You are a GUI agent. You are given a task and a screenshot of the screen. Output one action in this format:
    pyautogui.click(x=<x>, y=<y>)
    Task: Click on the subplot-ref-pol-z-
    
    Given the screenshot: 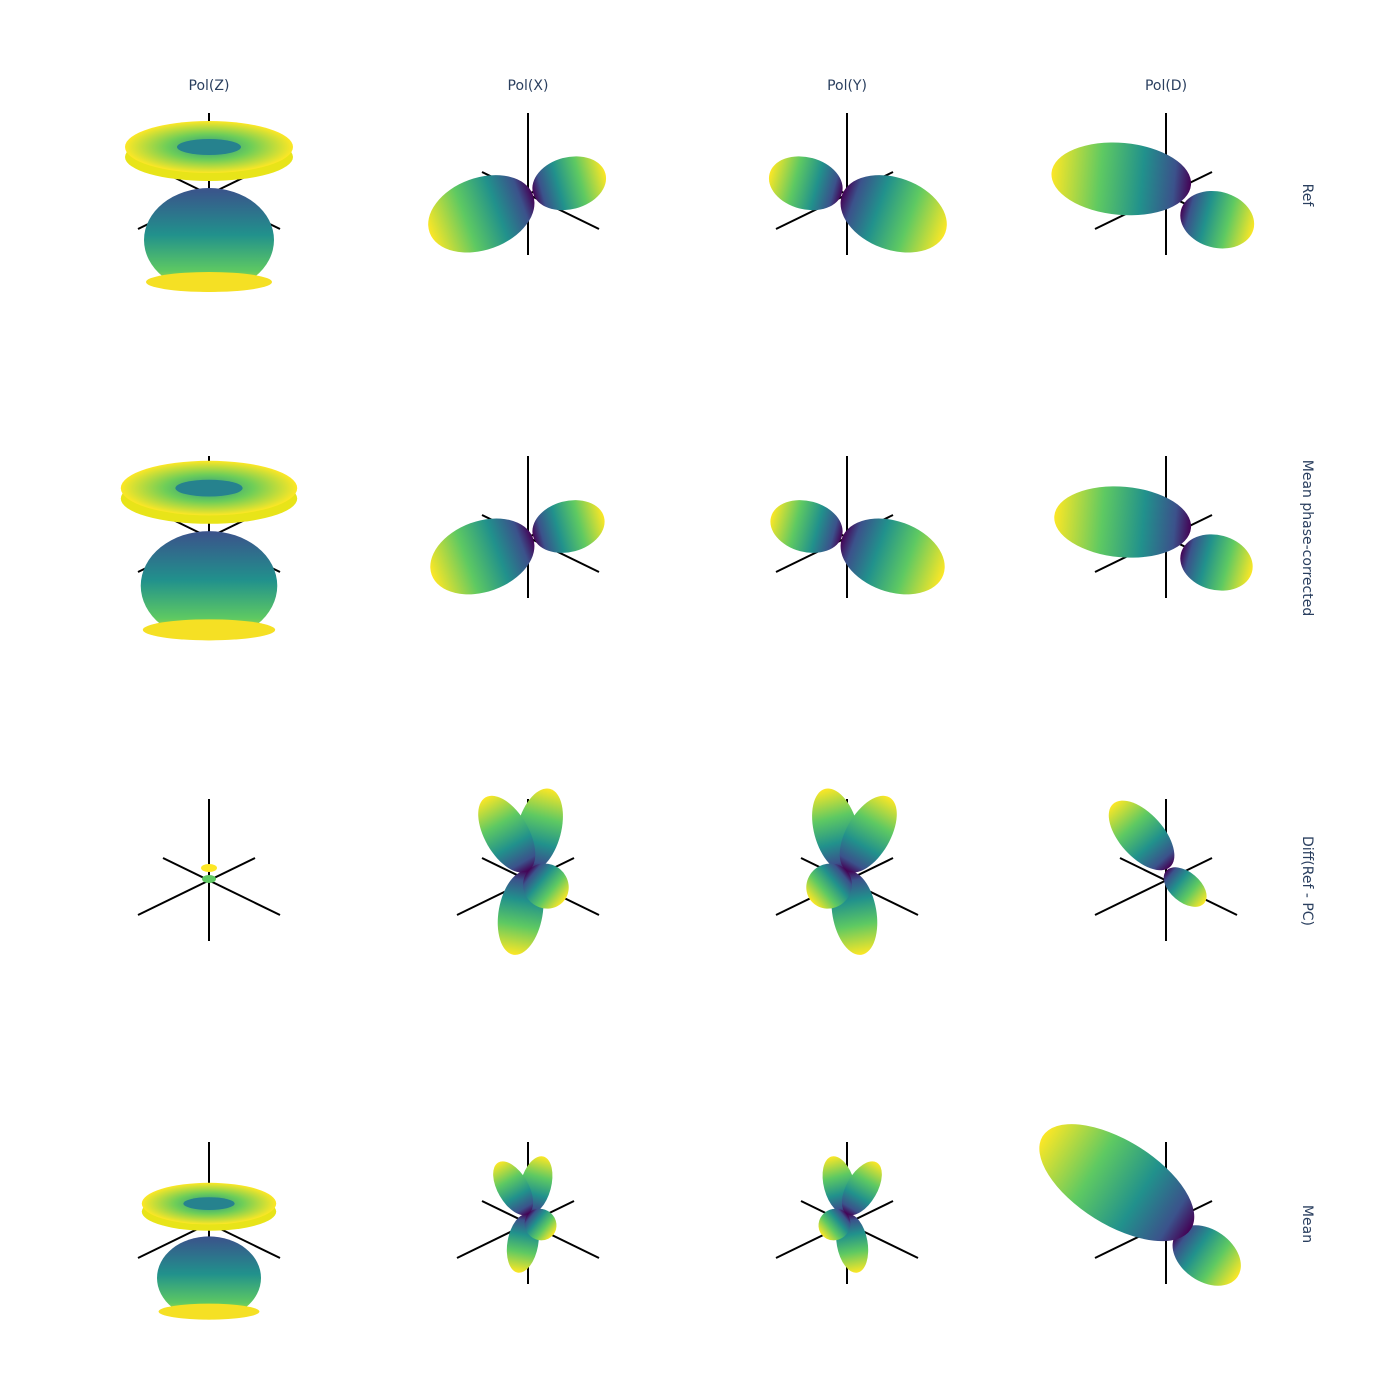 What is the action you would take?
    pyautogui.click(x=209, y=202)
    